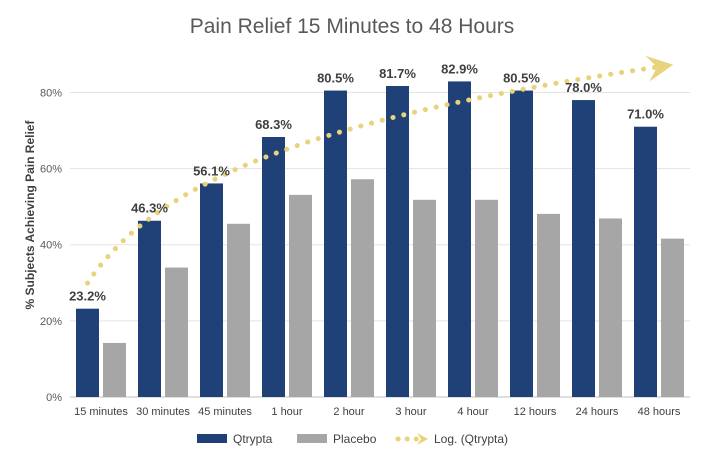 This screenshot has width=705, height=463. I want to click on chart-title: Pain Relief 15 Minutes to 48 Hours, so click(352, 26).